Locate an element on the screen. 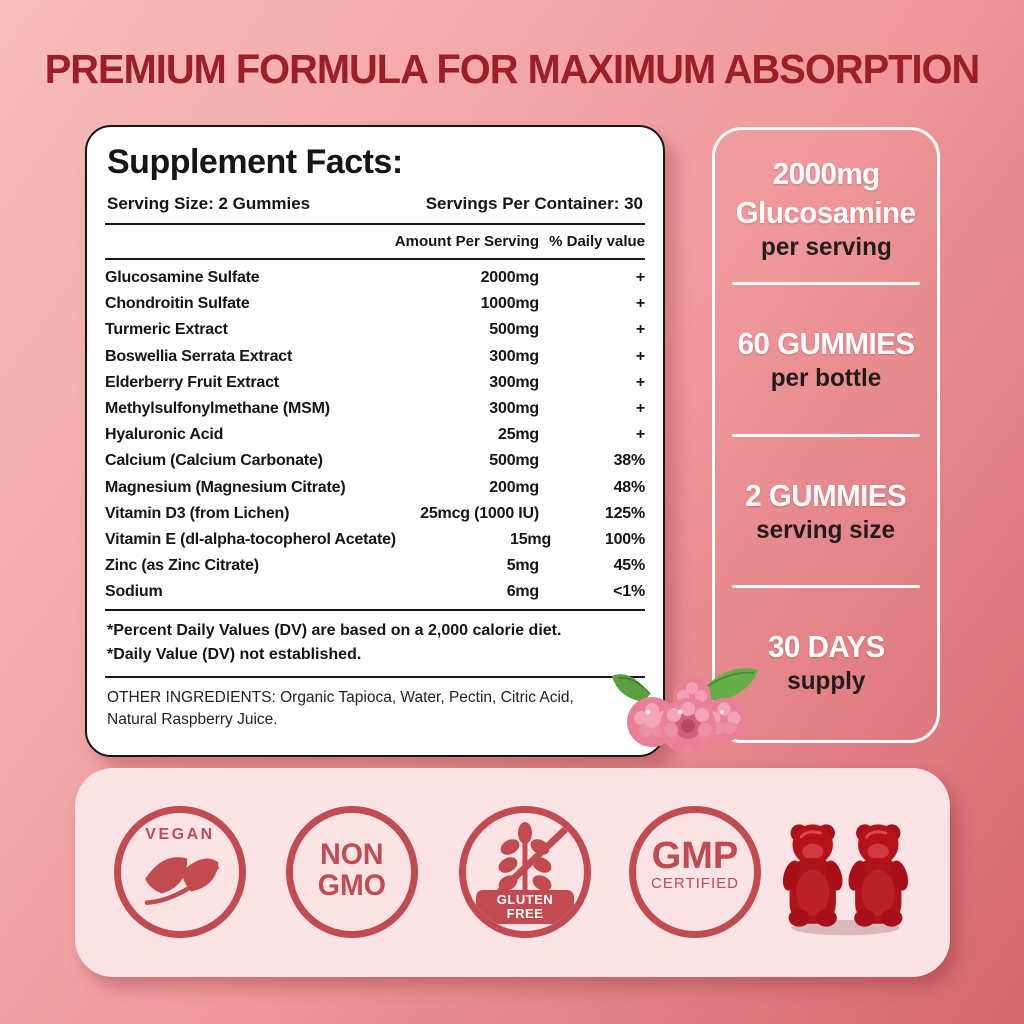  ingredient-daily-value: 38% is located at coordinates (629, 461).